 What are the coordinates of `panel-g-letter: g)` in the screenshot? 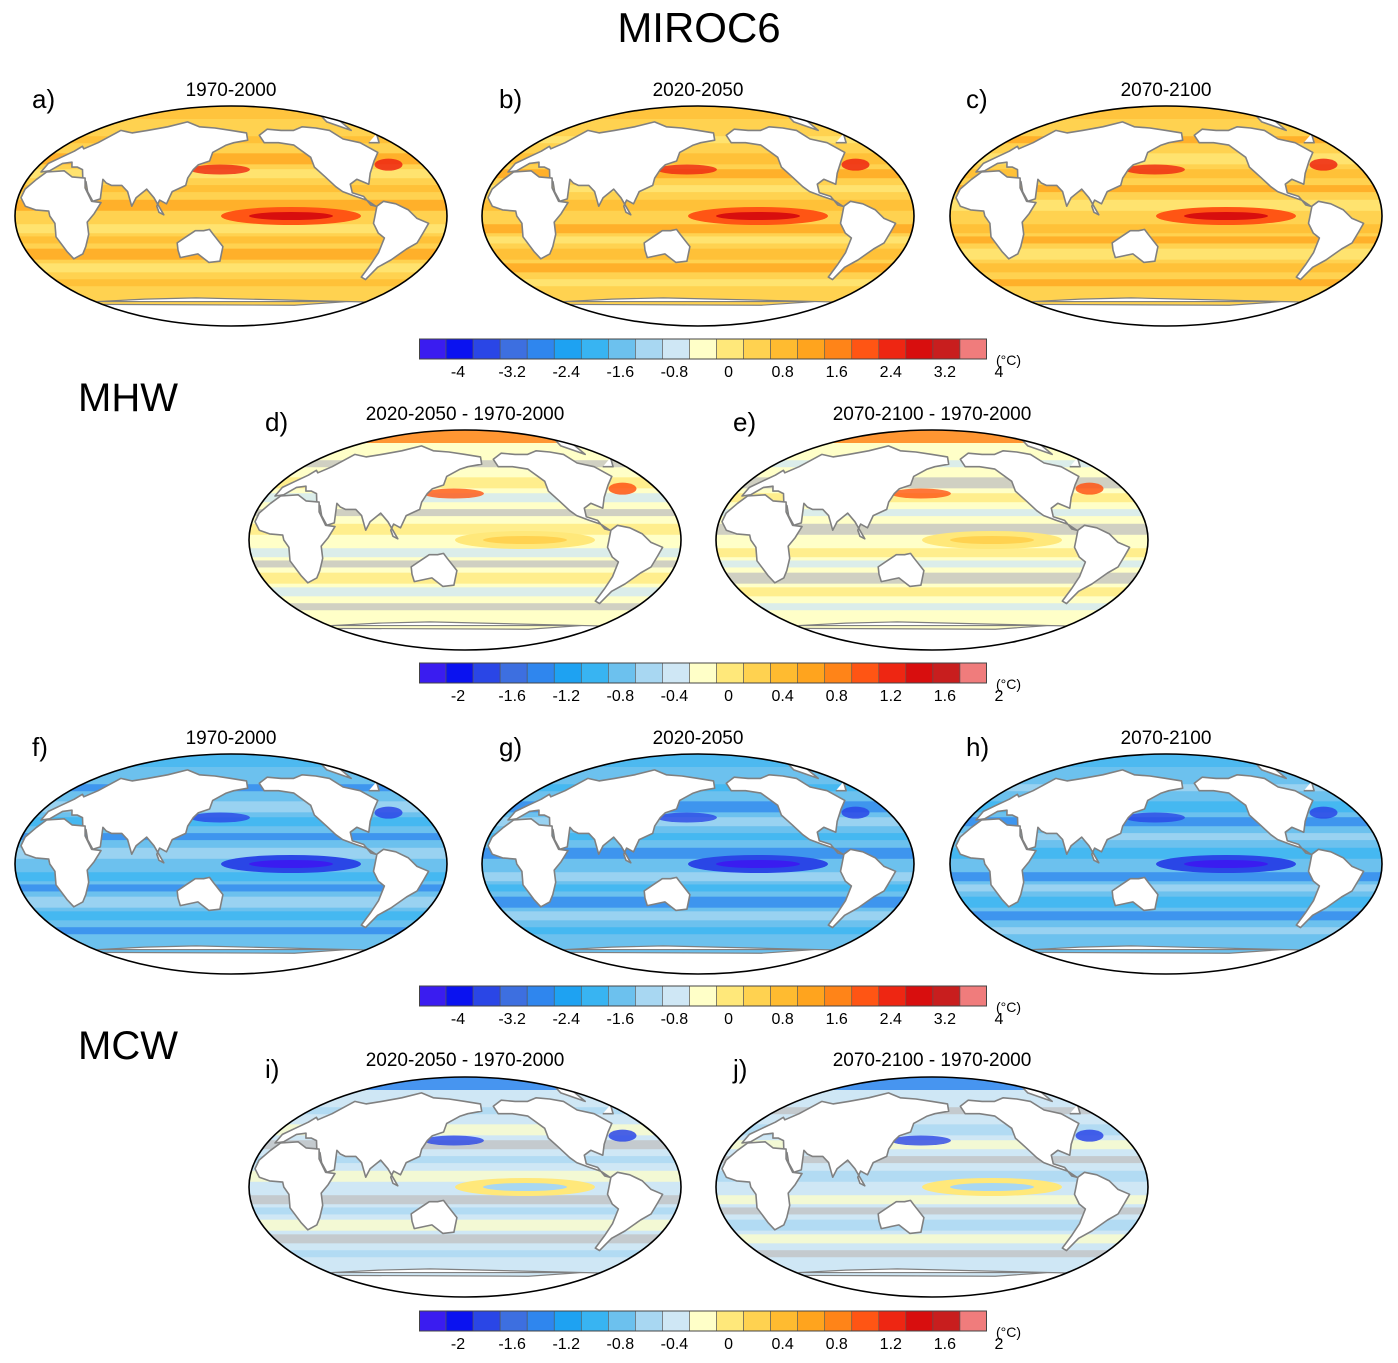 It's located at (511, 747).